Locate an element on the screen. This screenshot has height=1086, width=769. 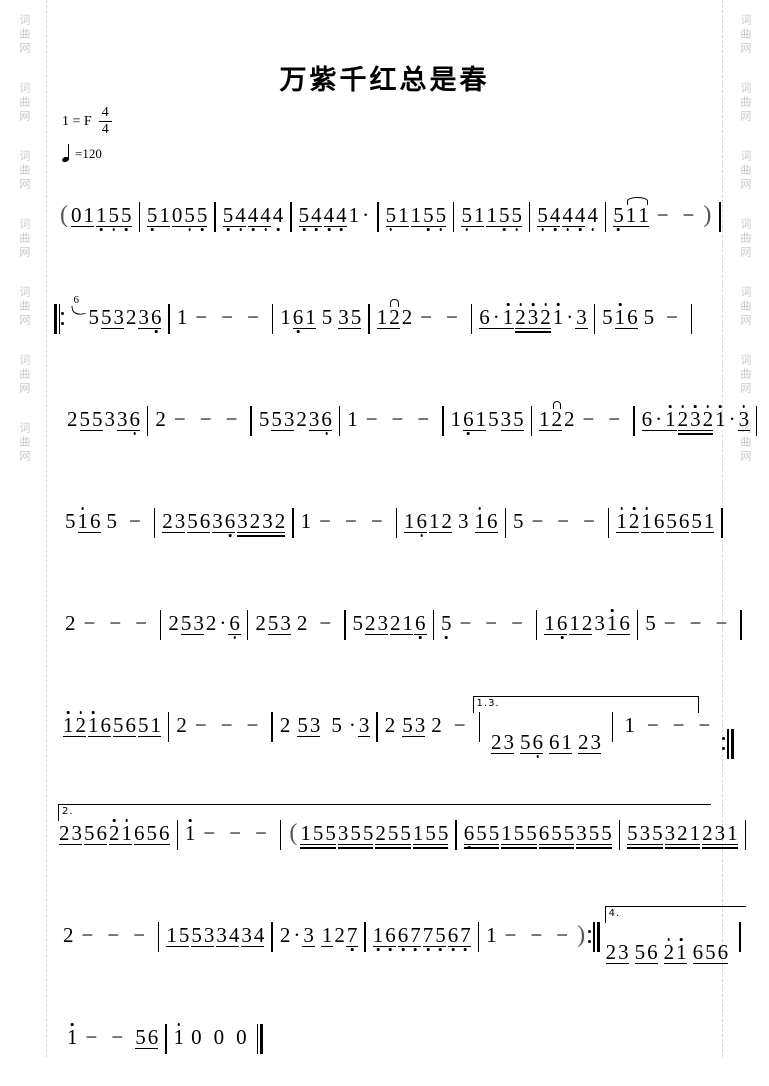
tempo-value: =120 is located at coordinates (88, 153).